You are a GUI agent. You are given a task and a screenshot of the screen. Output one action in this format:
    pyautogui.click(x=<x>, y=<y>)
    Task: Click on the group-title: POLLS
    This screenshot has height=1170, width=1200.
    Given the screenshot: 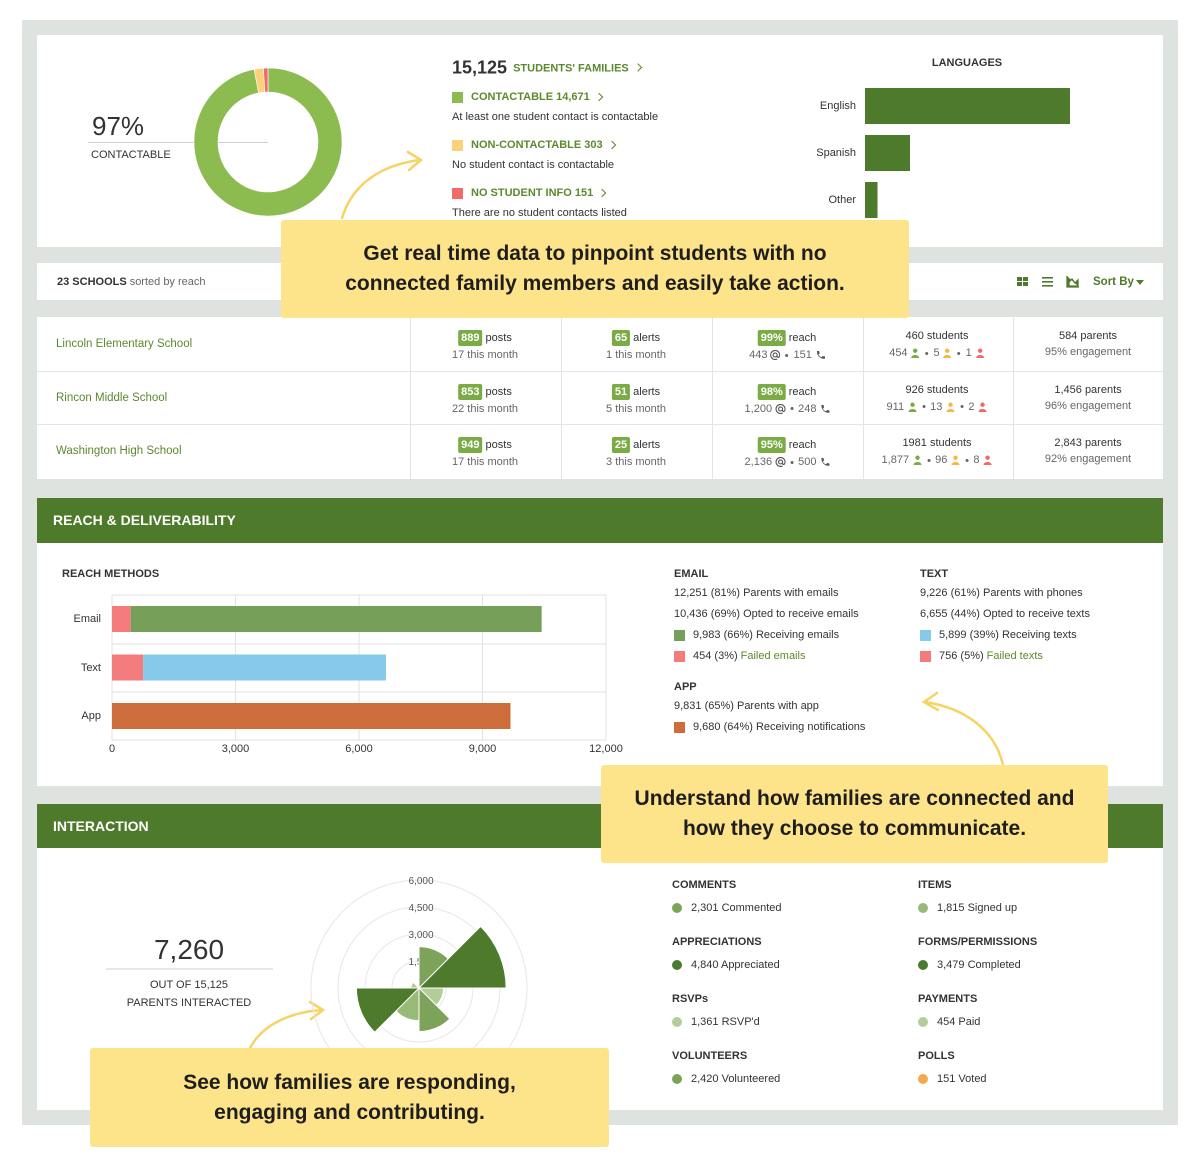 What is the action you would take?
    pyautogui.click(x=936, y=1056)
    